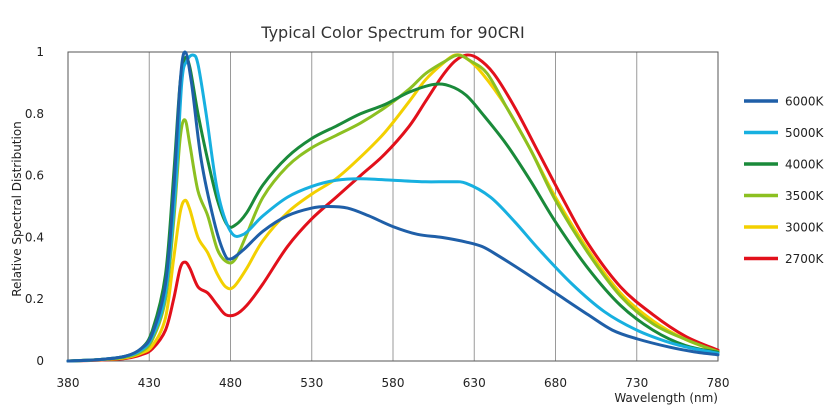  What do you see at coordinates (784, 180) in the screenshot?
I see `legend: 6000K 5000K 4000K 3500K 3000K 2700K` at bounding box center [784, 180].